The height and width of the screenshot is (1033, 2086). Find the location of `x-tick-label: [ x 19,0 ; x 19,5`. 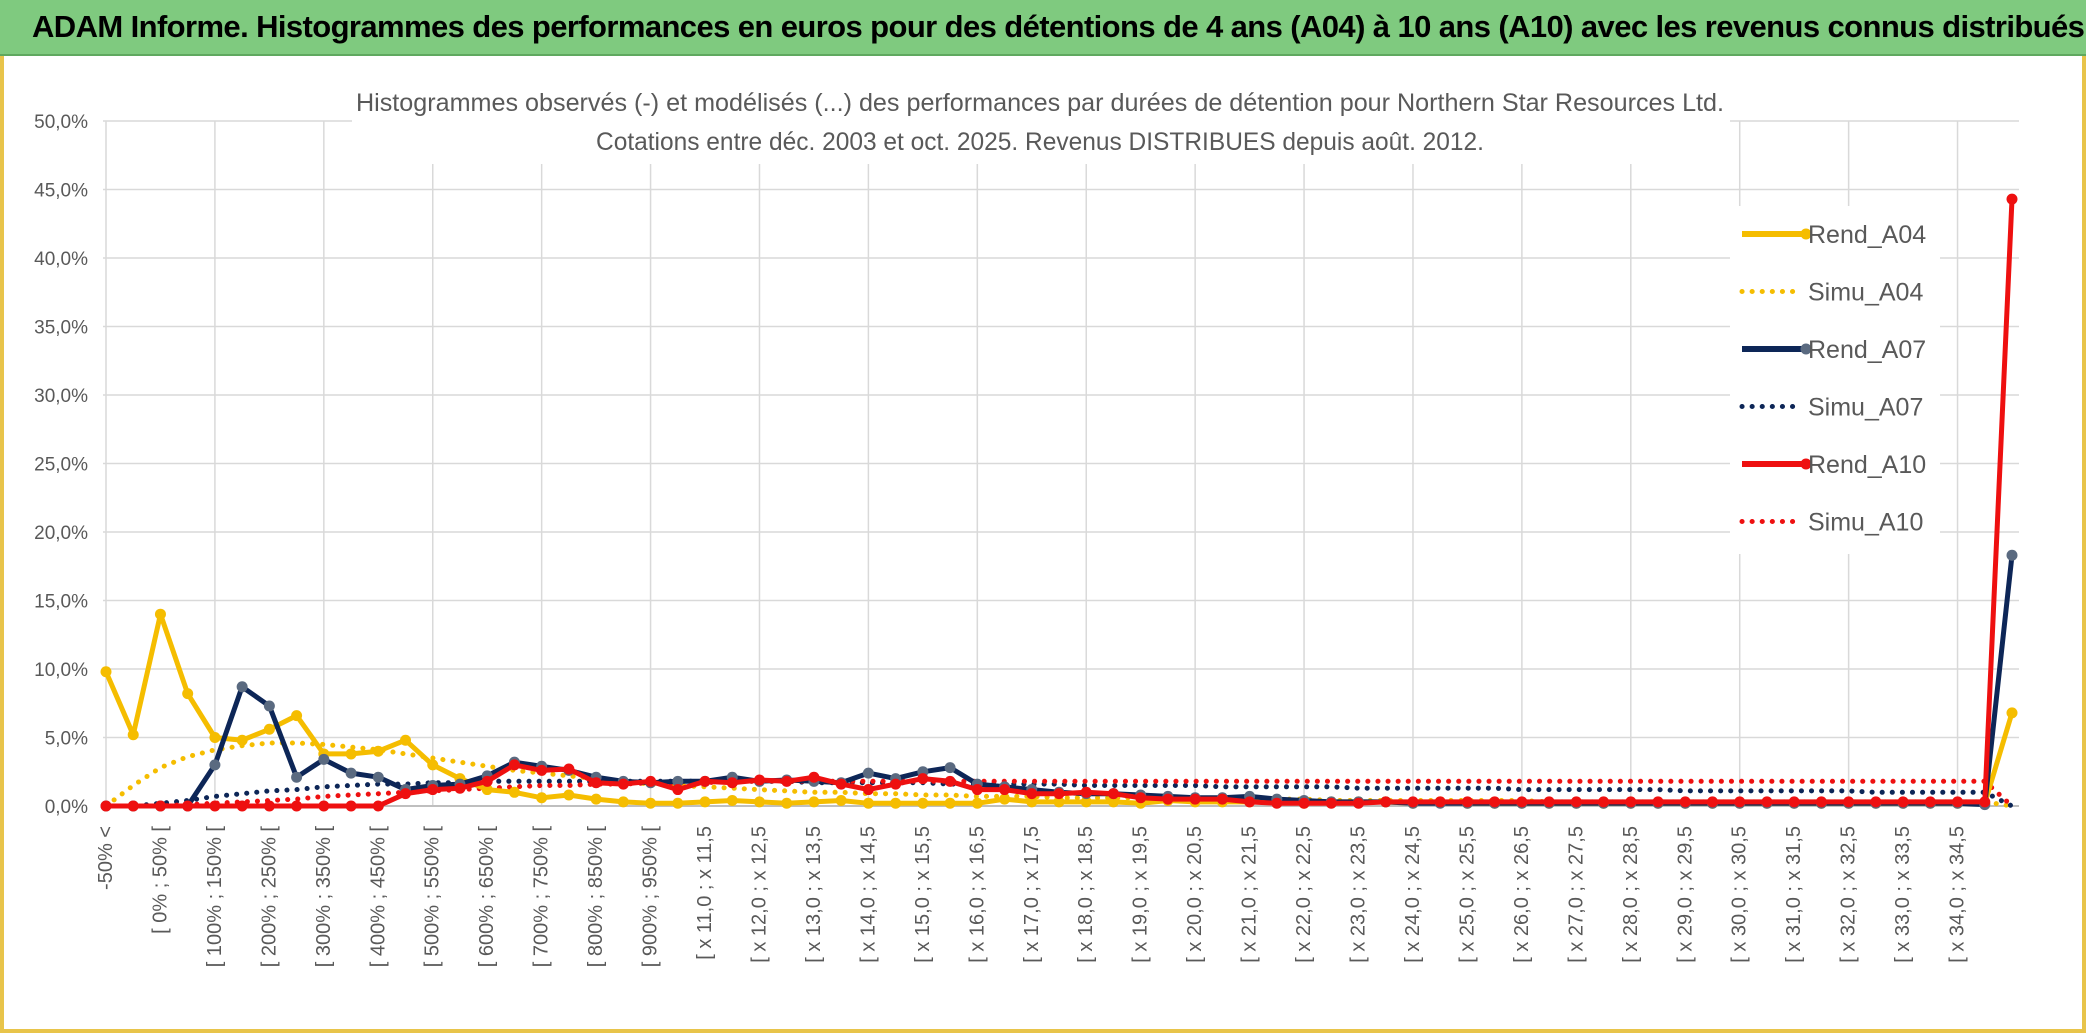

x-tick-label: [ x 19,0 ; x 19,5 is located at coordinates (1141, 894).